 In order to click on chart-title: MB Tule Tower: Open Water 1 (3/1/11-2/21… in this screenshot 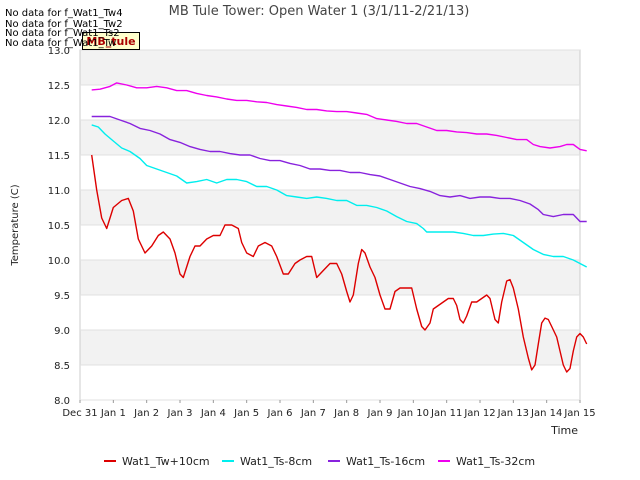, I will do `click(319, 11)`.